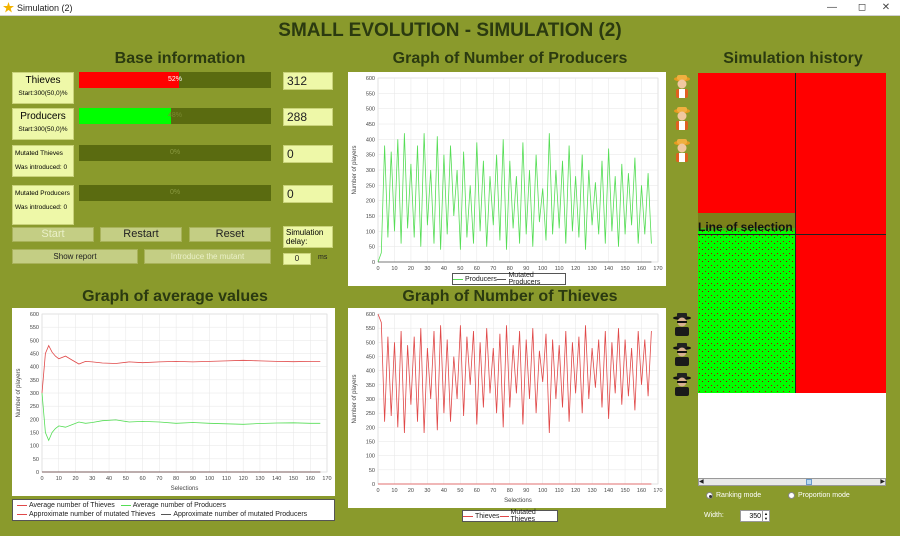  What do you see at coordinates (175, 153) in the screenshot?
I see `mutated-thieves-progress-bar: 0%` at bounding box center [175, 153].